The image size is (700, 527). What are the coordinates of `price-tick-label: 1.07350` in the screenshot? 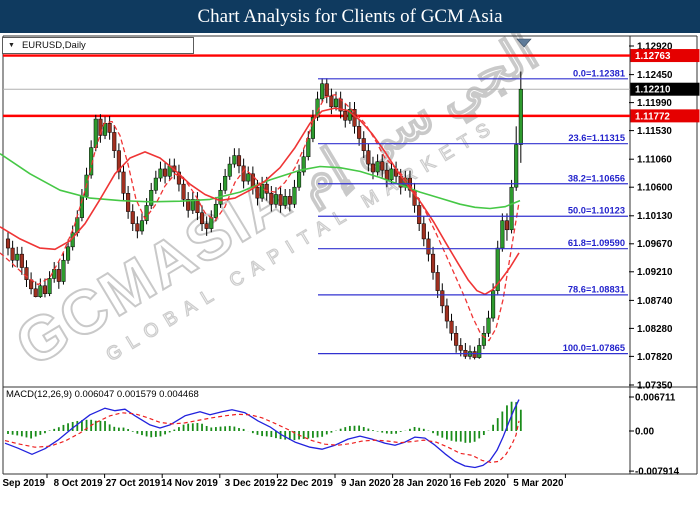 It's located at (655, 385).